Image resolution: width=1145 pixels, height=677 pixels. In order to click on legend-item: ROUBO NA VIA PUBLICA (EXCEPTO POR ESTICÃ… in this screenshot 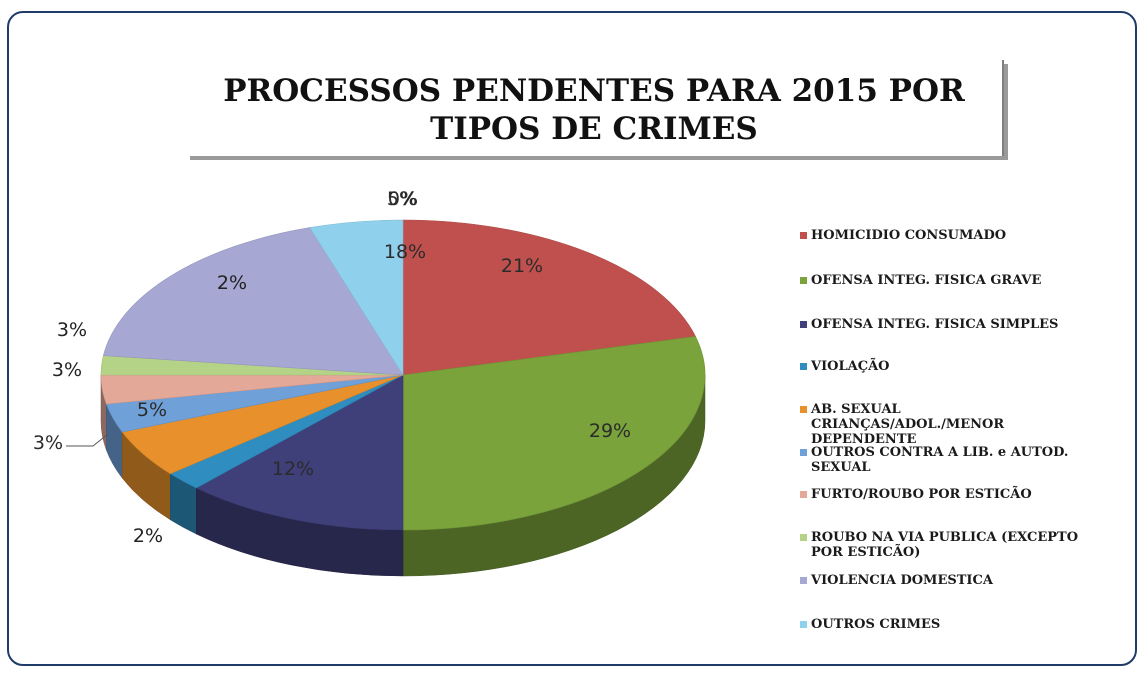, I will do `click(955, 545)`.